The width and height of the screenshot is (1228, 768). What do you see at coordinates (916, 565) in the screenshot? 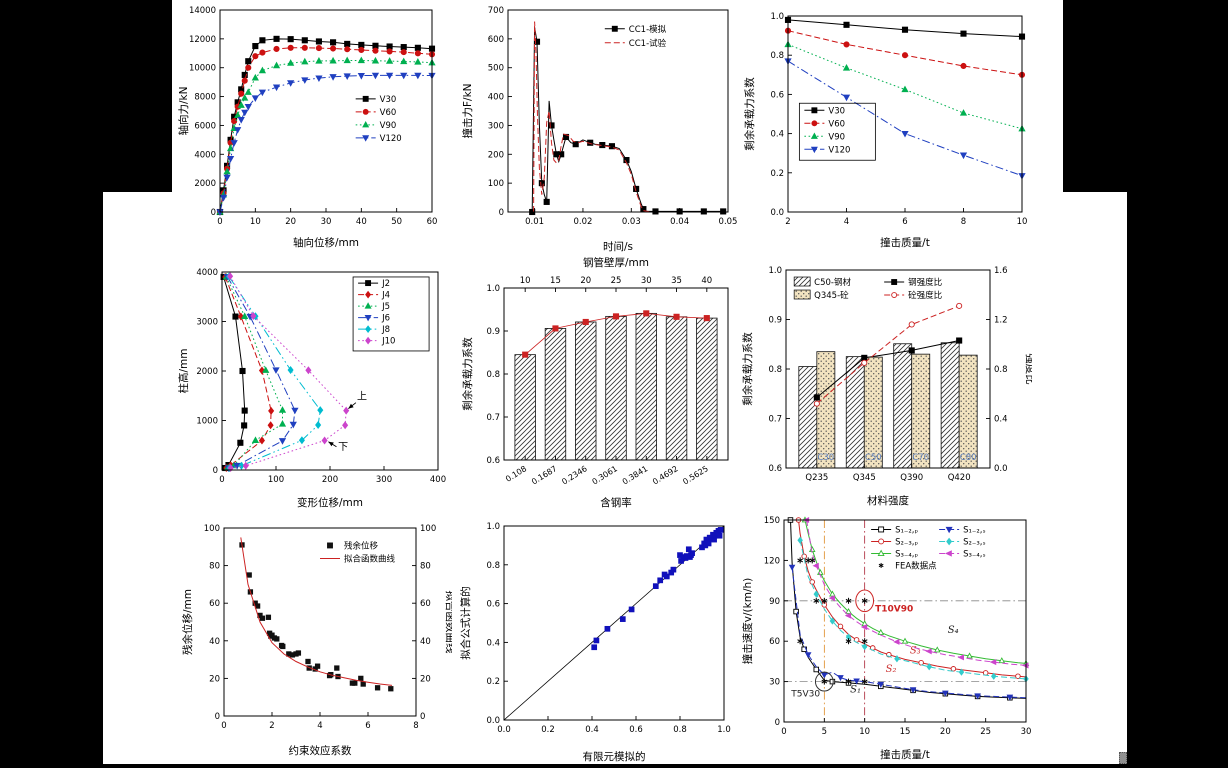
I see `svg-text: FEA数据点` at bounding box center [916, 565].